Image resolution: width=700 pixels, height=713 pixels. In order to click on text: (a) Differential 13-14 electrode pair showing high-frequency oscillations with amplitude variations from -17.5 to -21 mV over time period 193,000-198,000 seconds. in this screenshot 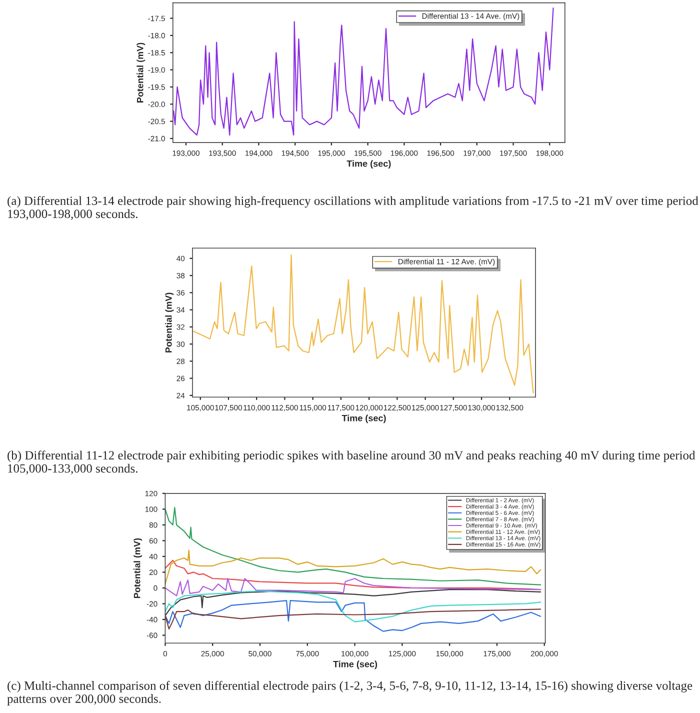, I will do `click(353, 208)`.